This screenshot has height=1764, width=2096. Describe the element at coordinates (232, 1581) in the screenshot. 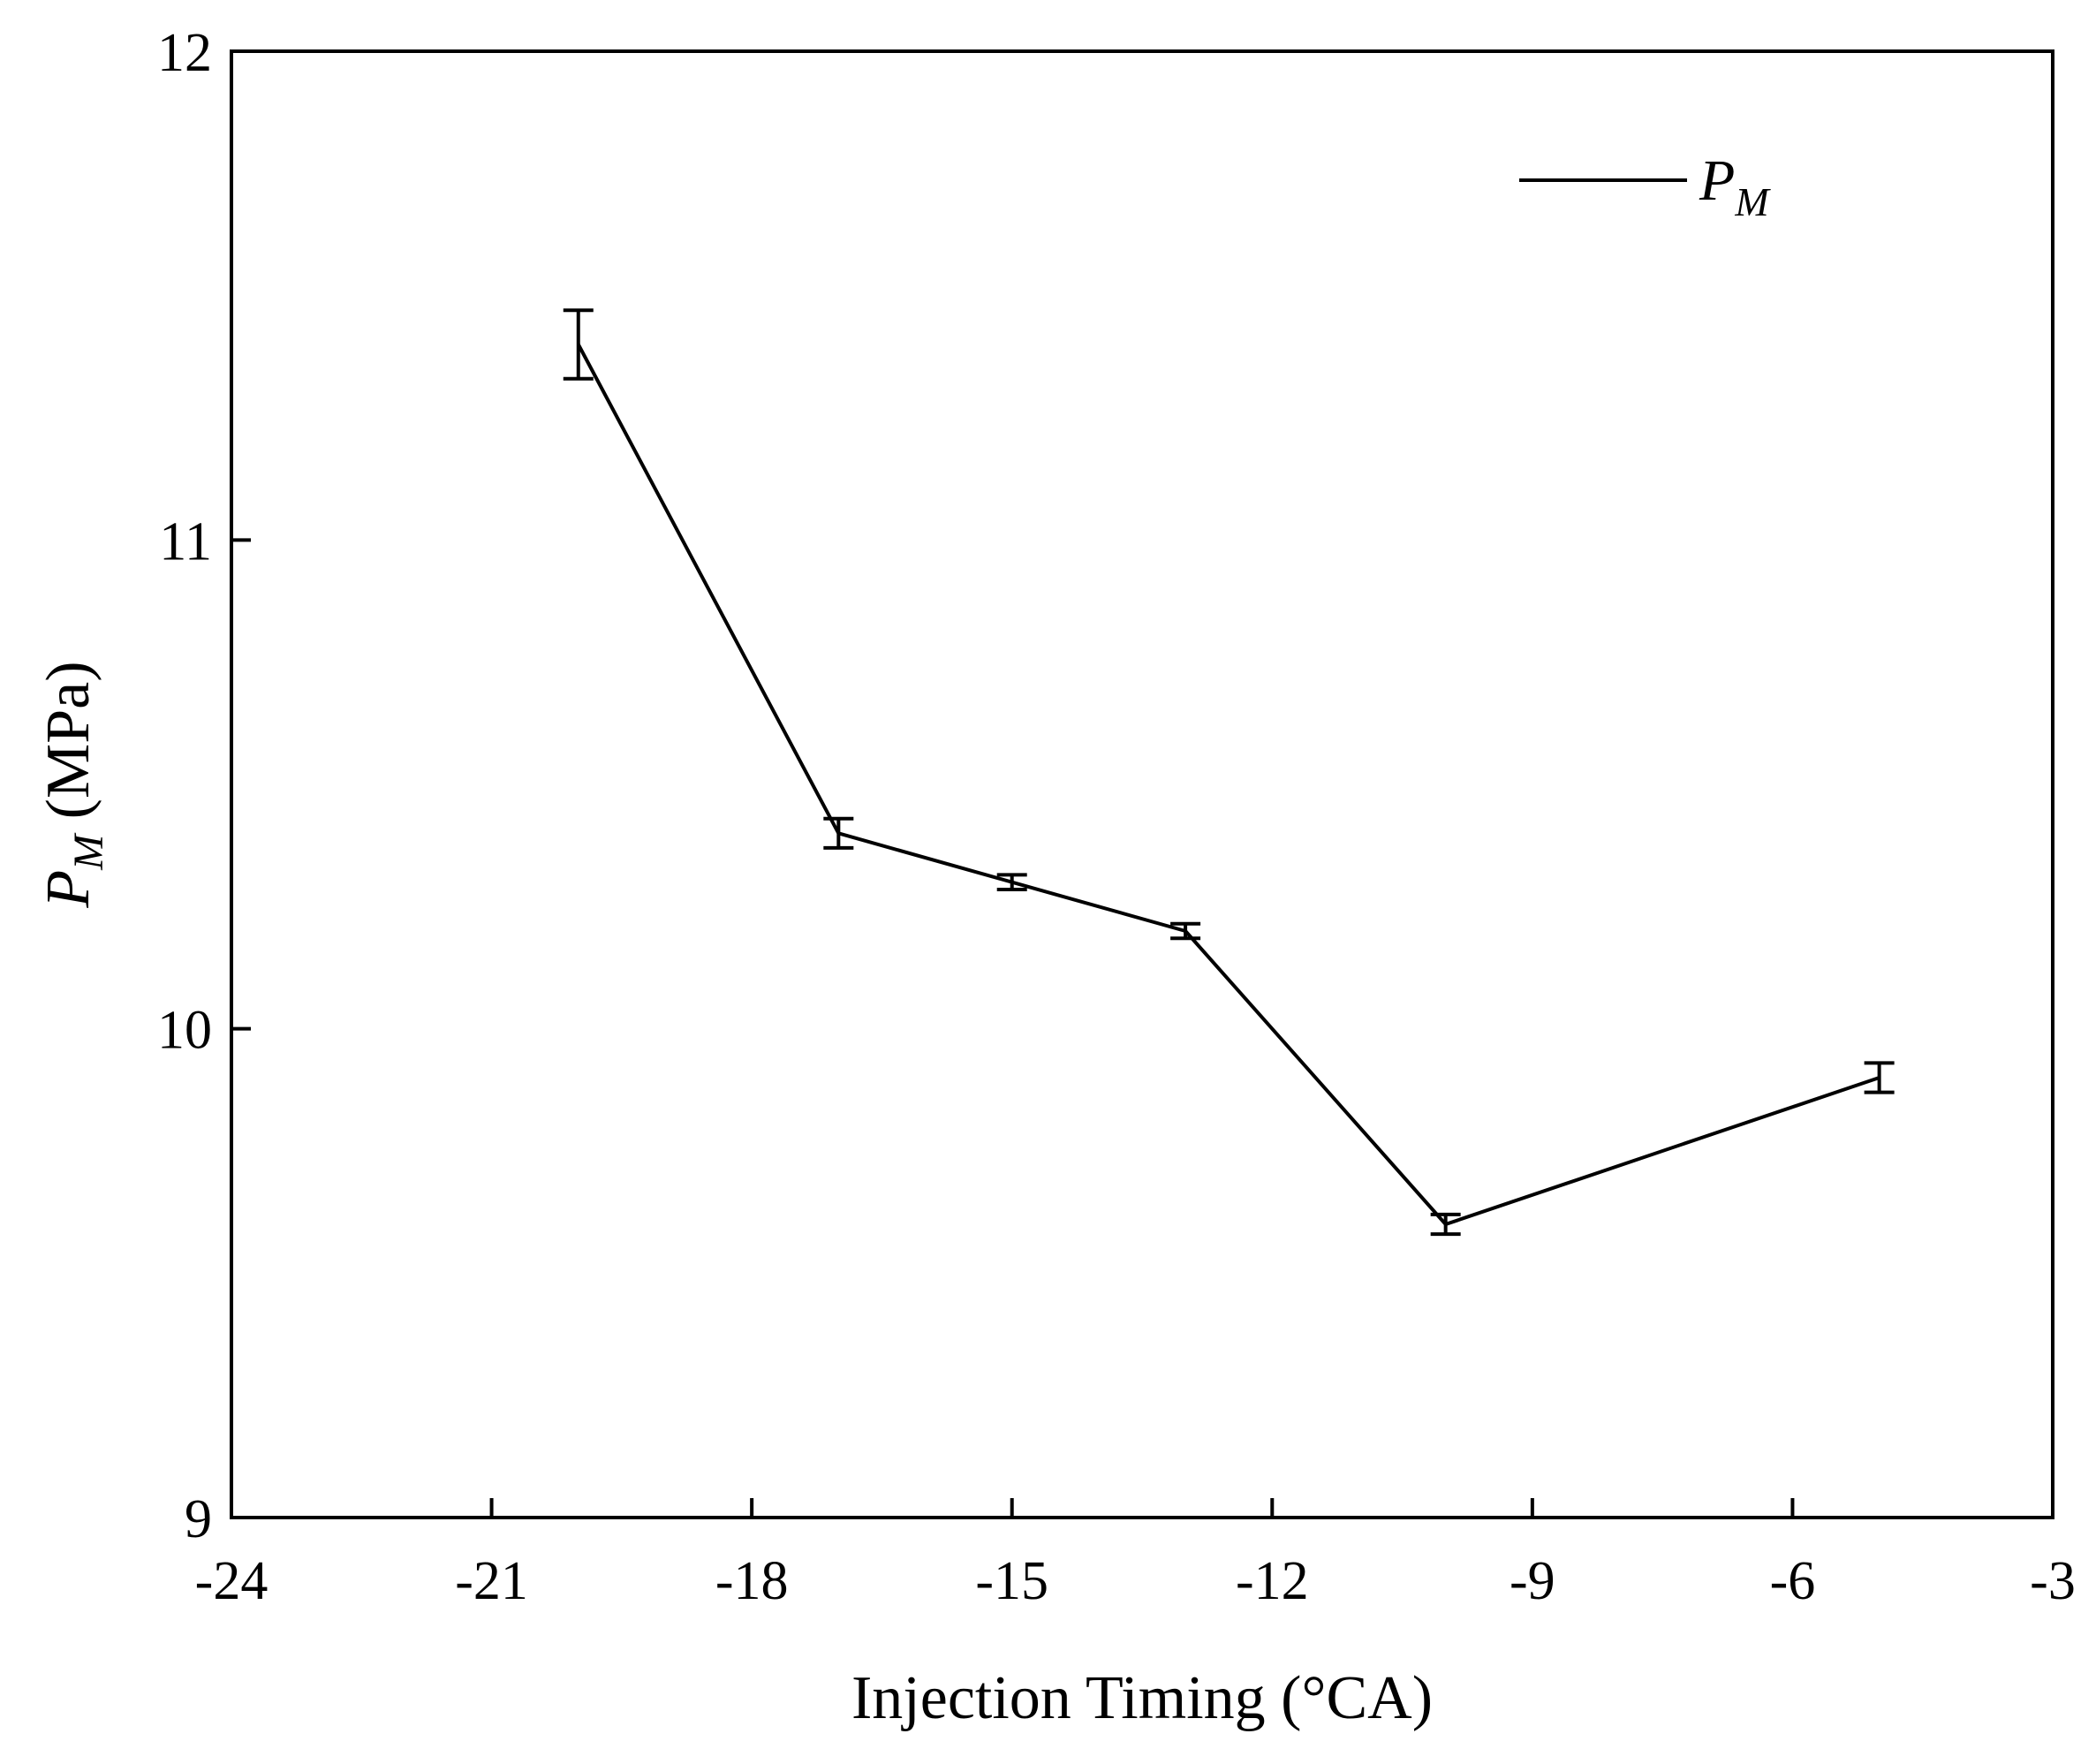

I see `x-tick-label: -24` at that location.